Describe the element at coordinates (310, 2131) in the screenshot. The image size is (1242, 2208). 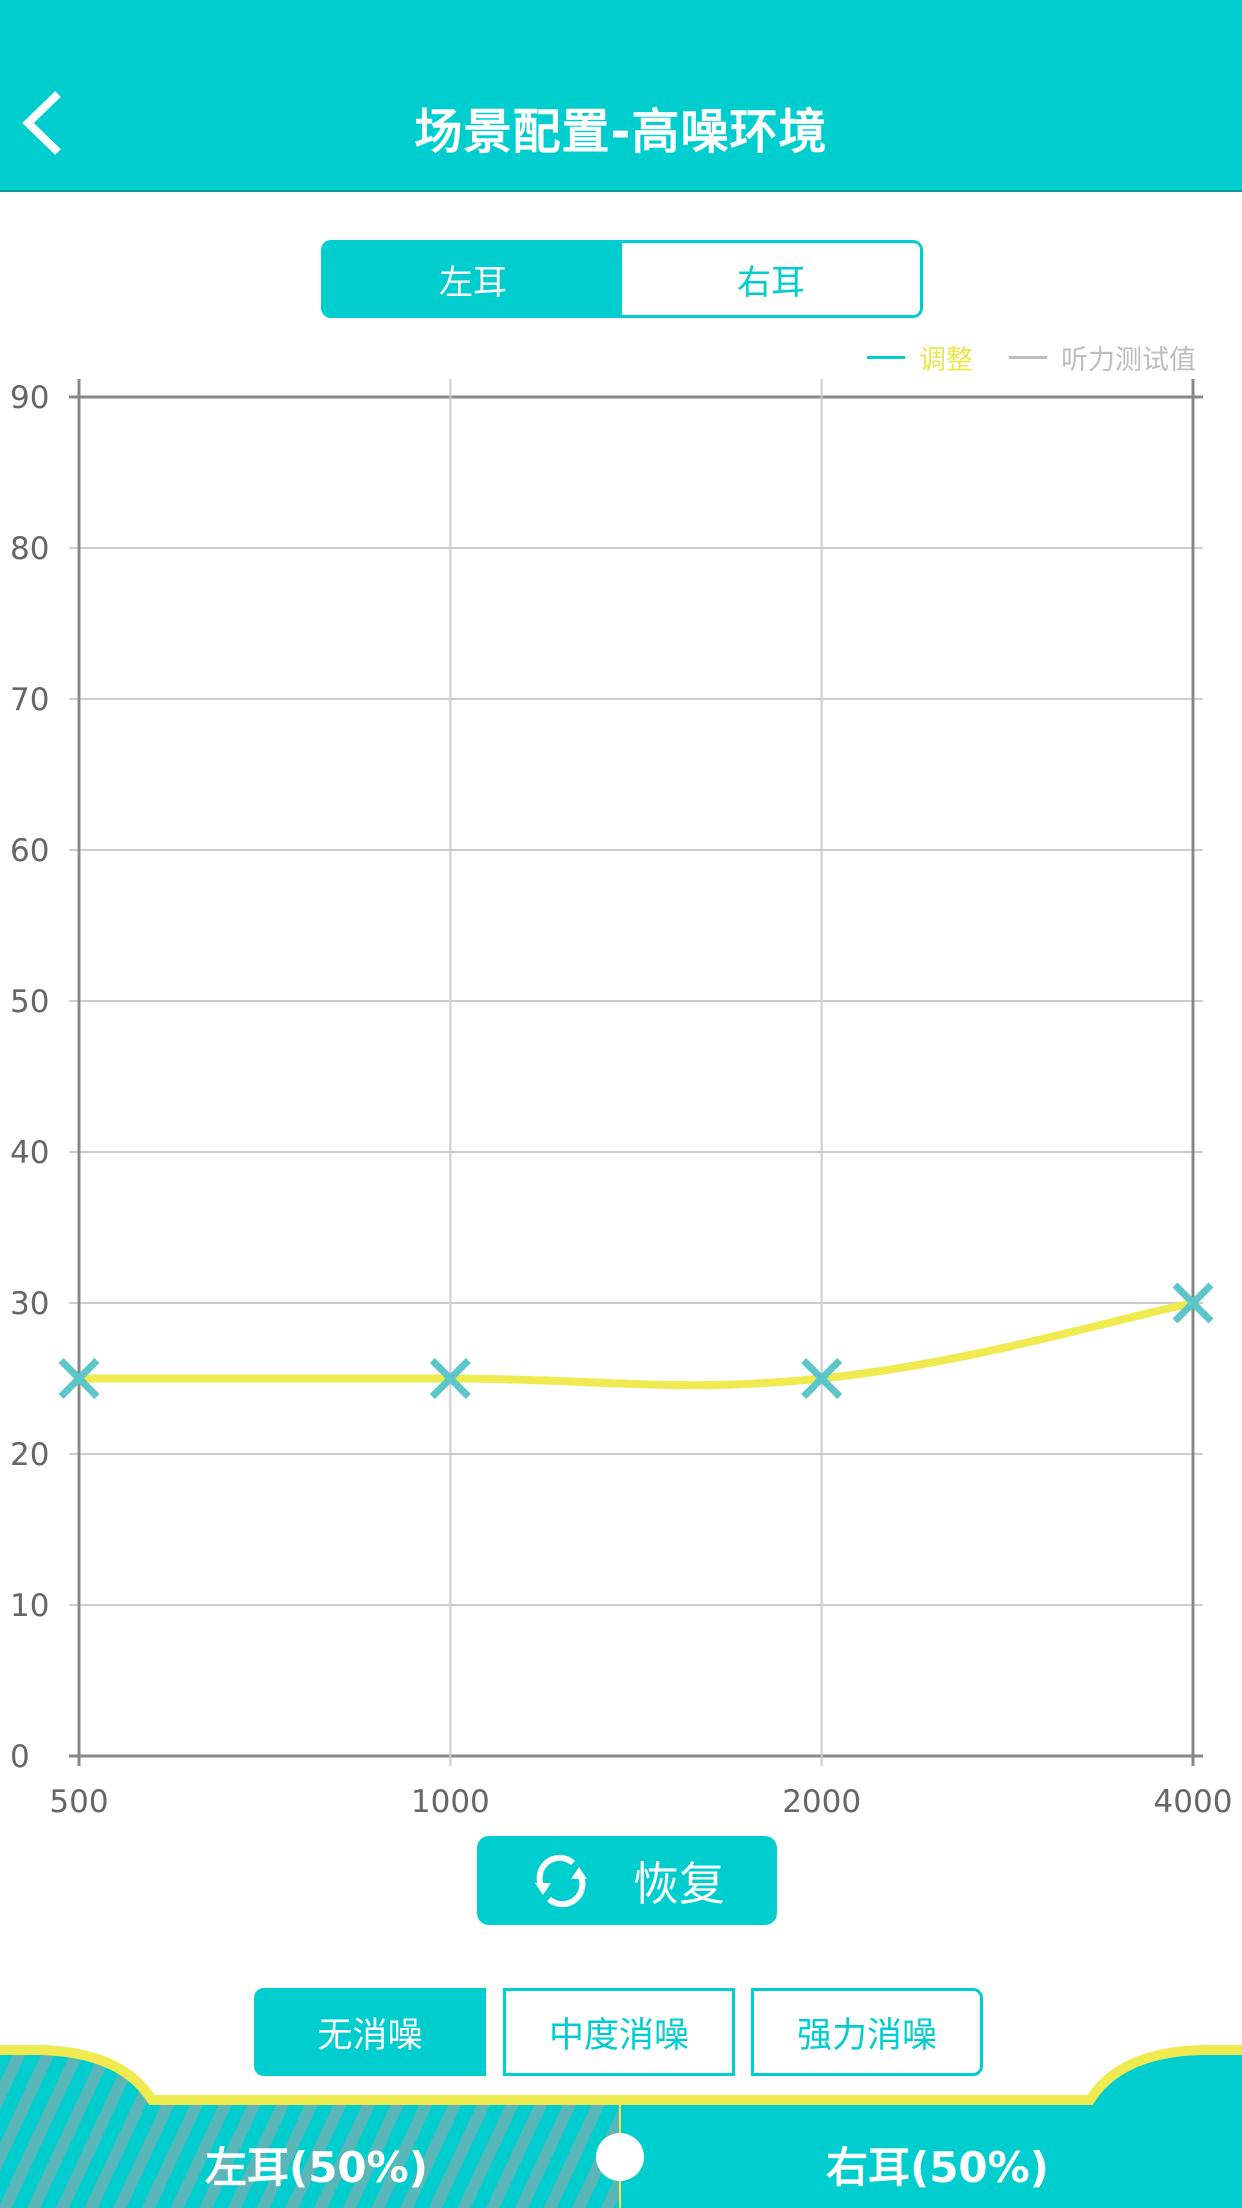
I see `balance-left-fill` at that location.